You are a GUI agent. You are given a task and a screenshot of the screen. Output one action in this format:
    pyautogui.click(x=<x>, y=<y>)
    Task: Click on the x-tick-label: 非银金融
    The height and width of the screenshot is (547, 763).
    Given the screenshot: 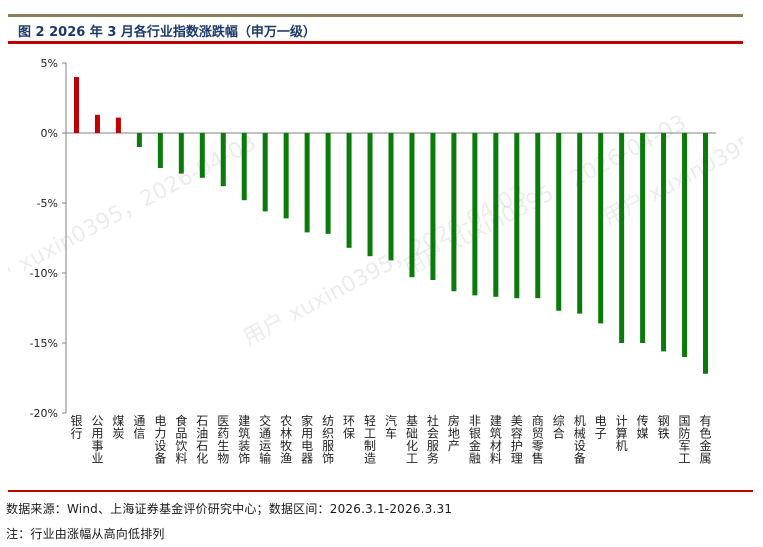 What is the action you would take?
    pyautogui.click(x=475, y=440)
    